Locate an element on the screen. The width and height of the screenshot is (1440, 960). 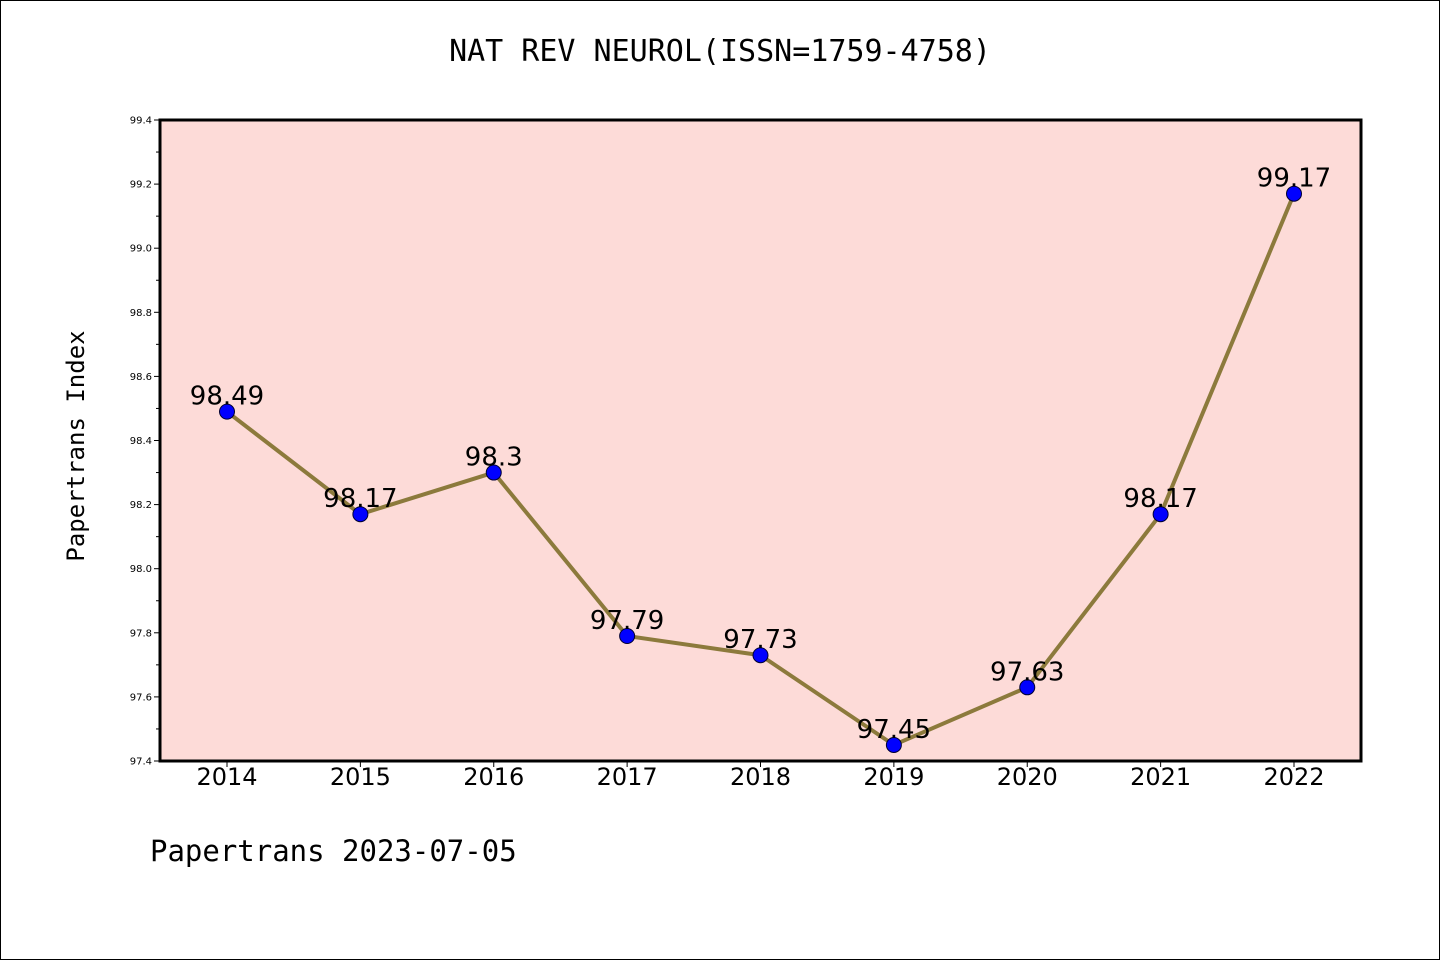
y-tick-label: 98.0 is located at coordinates (141, 569).